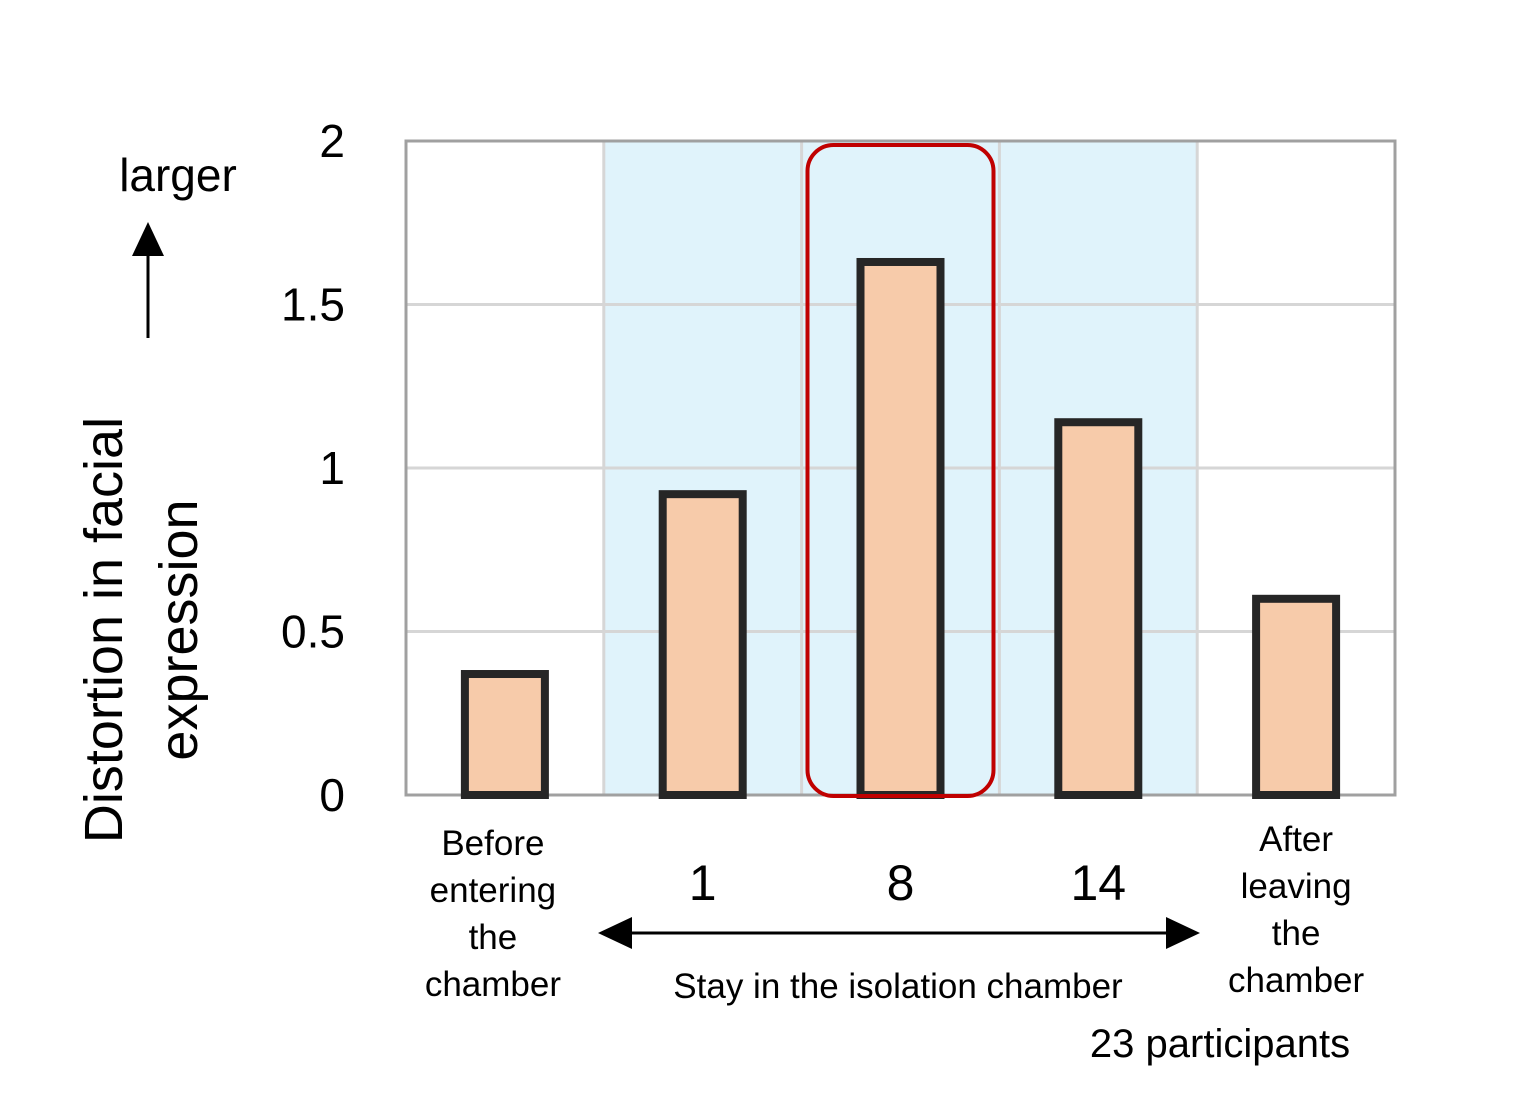  What do you see at coordinates (901, 883) in the screenshot?
I see `category-label: 8` at bounding box center [901, 883].